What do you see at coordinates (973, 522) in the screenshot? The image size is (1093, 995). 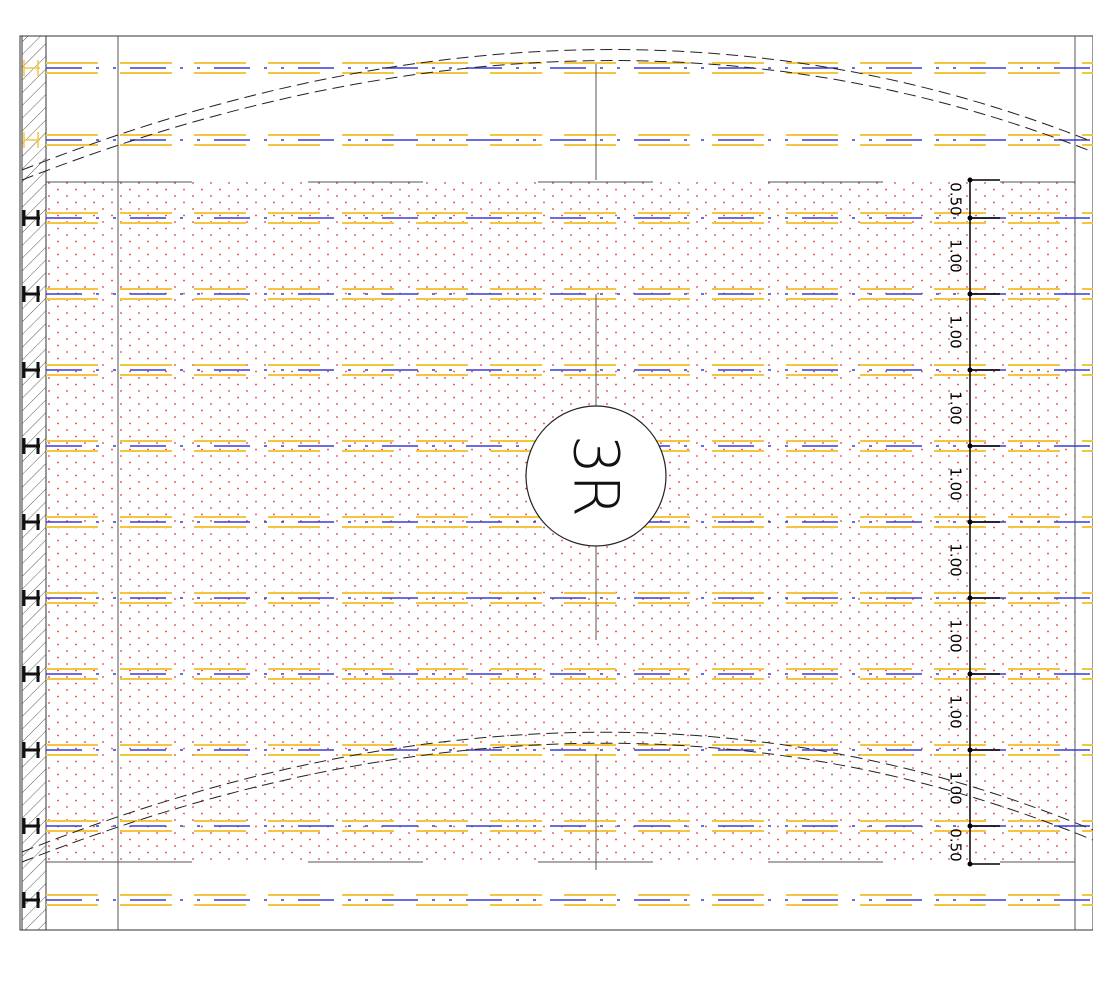 I see `dimension-chain: 0.50 1.00 1.00 1.00 1.00 1.00 1.00 1.00 1.00 0.50` at bounding box center [973, 522].